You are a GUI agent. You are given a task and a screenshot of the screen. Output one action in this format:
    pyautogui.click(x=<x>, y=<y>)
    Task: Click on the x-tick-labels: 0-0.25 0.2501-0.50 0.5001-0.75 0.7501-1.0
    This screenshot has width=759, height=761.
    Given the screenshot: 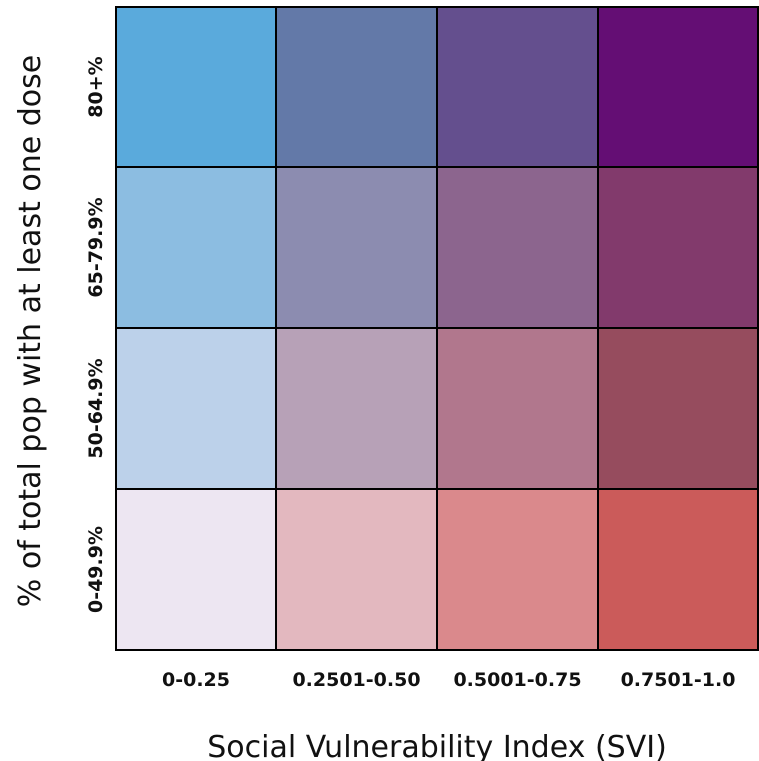 What is the action you would take?
    pyautogui.click(x=448, y=680)
    